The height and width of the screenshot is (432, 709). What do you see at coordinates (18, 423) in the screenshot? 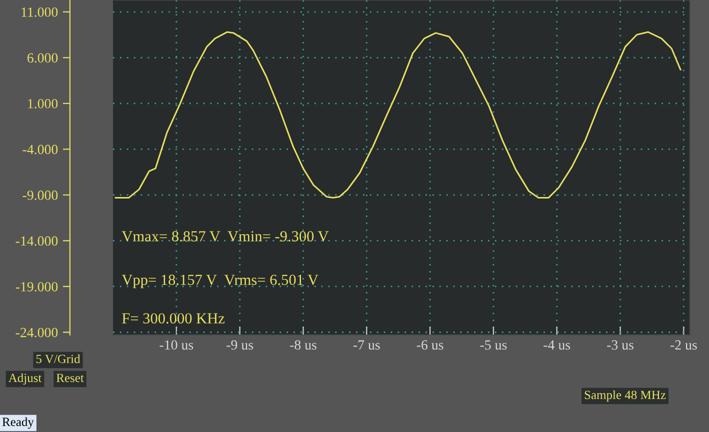
I see `text: Ready` at bounding box center [18, 423].